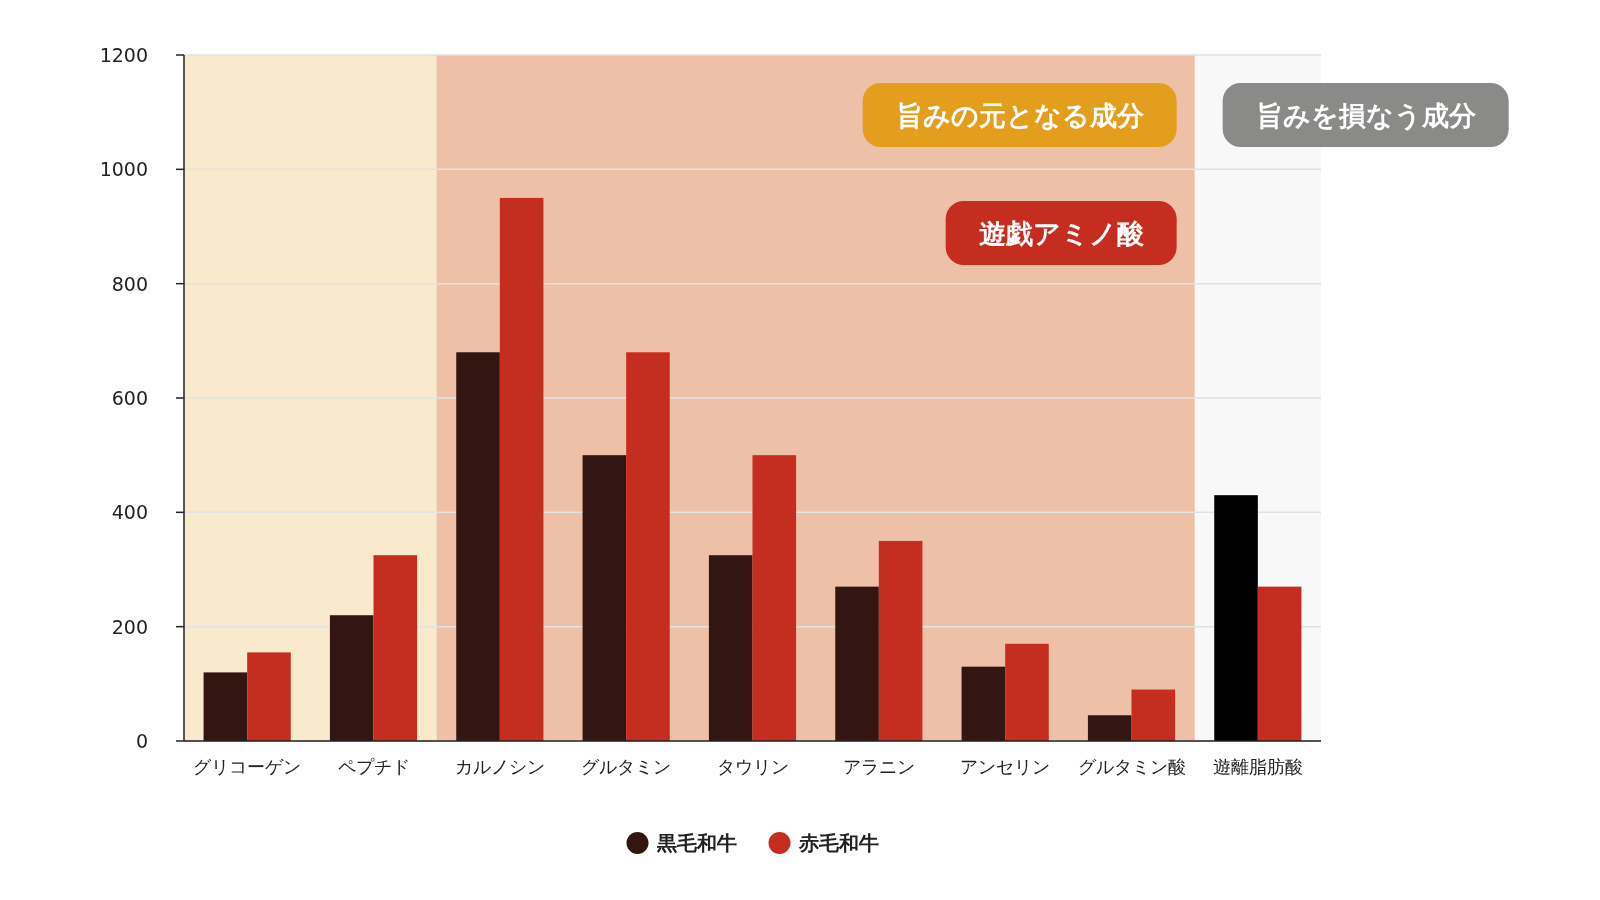 The image size is (1600, 900). What do you see at coordinates (129, 626) in the screenshot?
I see `y-tick-label: 200` at bounding box center [129, 626].